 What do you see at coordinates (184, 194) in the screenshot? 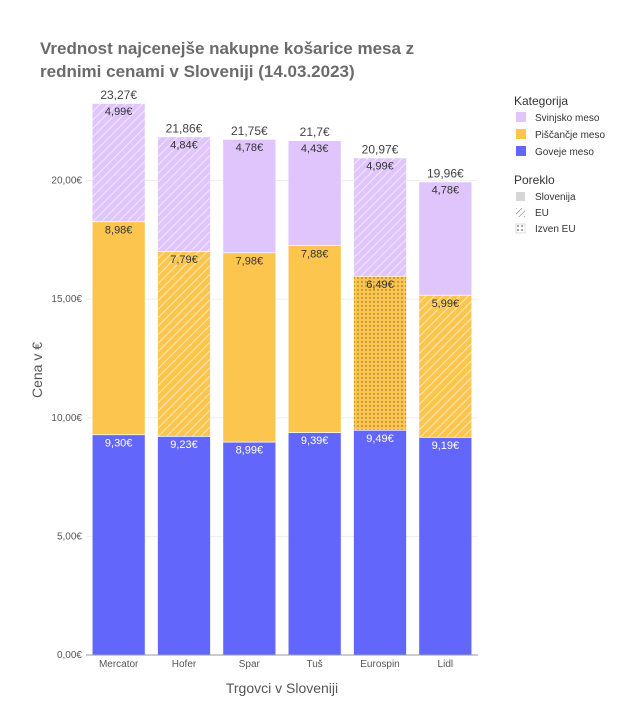
I see `bar-svinjsko-meso-hofer-eu-pattern` at bounding box center [184, 194].